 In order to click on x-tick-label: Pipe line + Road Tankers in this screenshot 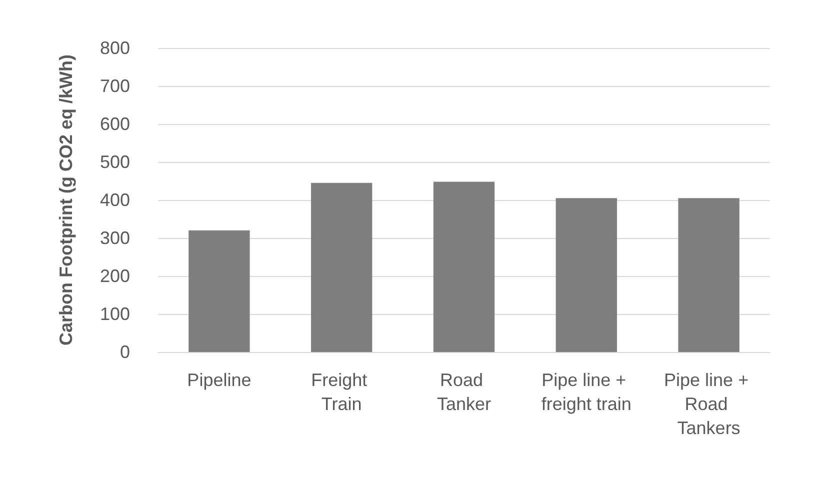, I will do `click(709, 404)`.